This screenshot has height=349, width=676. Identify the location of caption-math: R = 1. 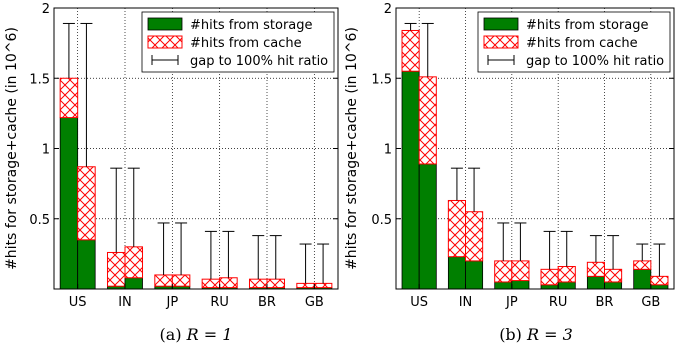
(209, 334).